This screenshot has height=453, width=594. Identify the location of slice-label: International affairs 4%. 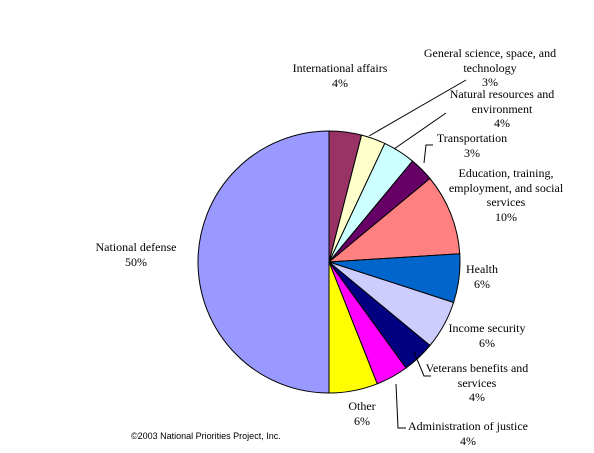
(340, 75).